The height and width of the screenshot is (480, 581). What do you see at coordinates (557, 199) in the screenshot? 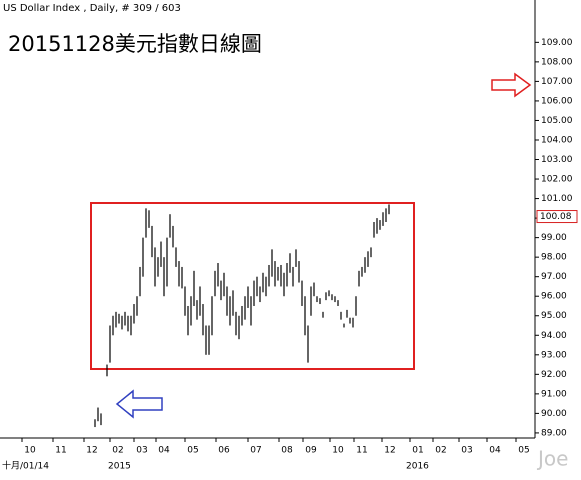
I see `y-tick-label: 101.00` at bounding box center [557, 199].